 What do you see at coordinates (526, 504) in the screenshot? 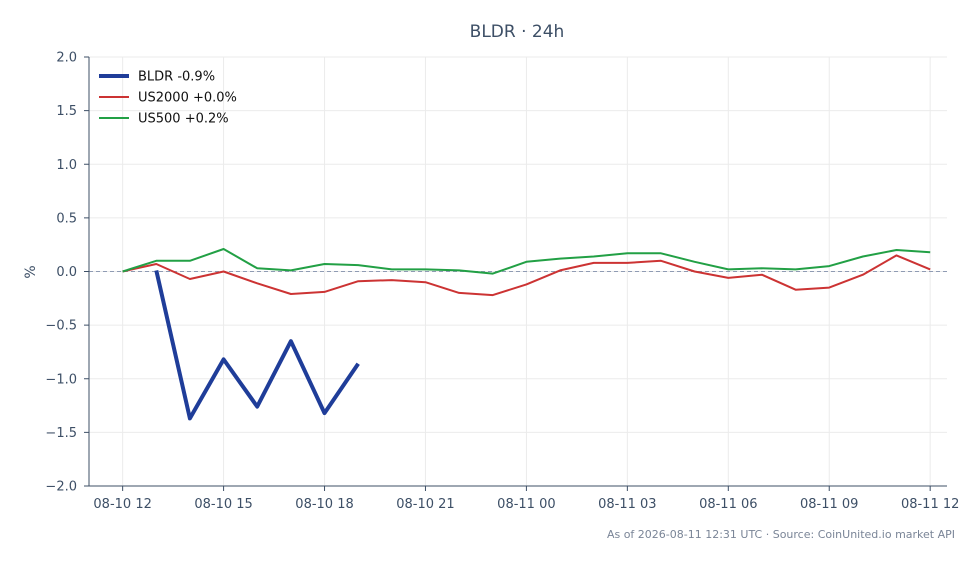
I see `x-tick-label: 08-11 00` at bounding box center [526, 504].